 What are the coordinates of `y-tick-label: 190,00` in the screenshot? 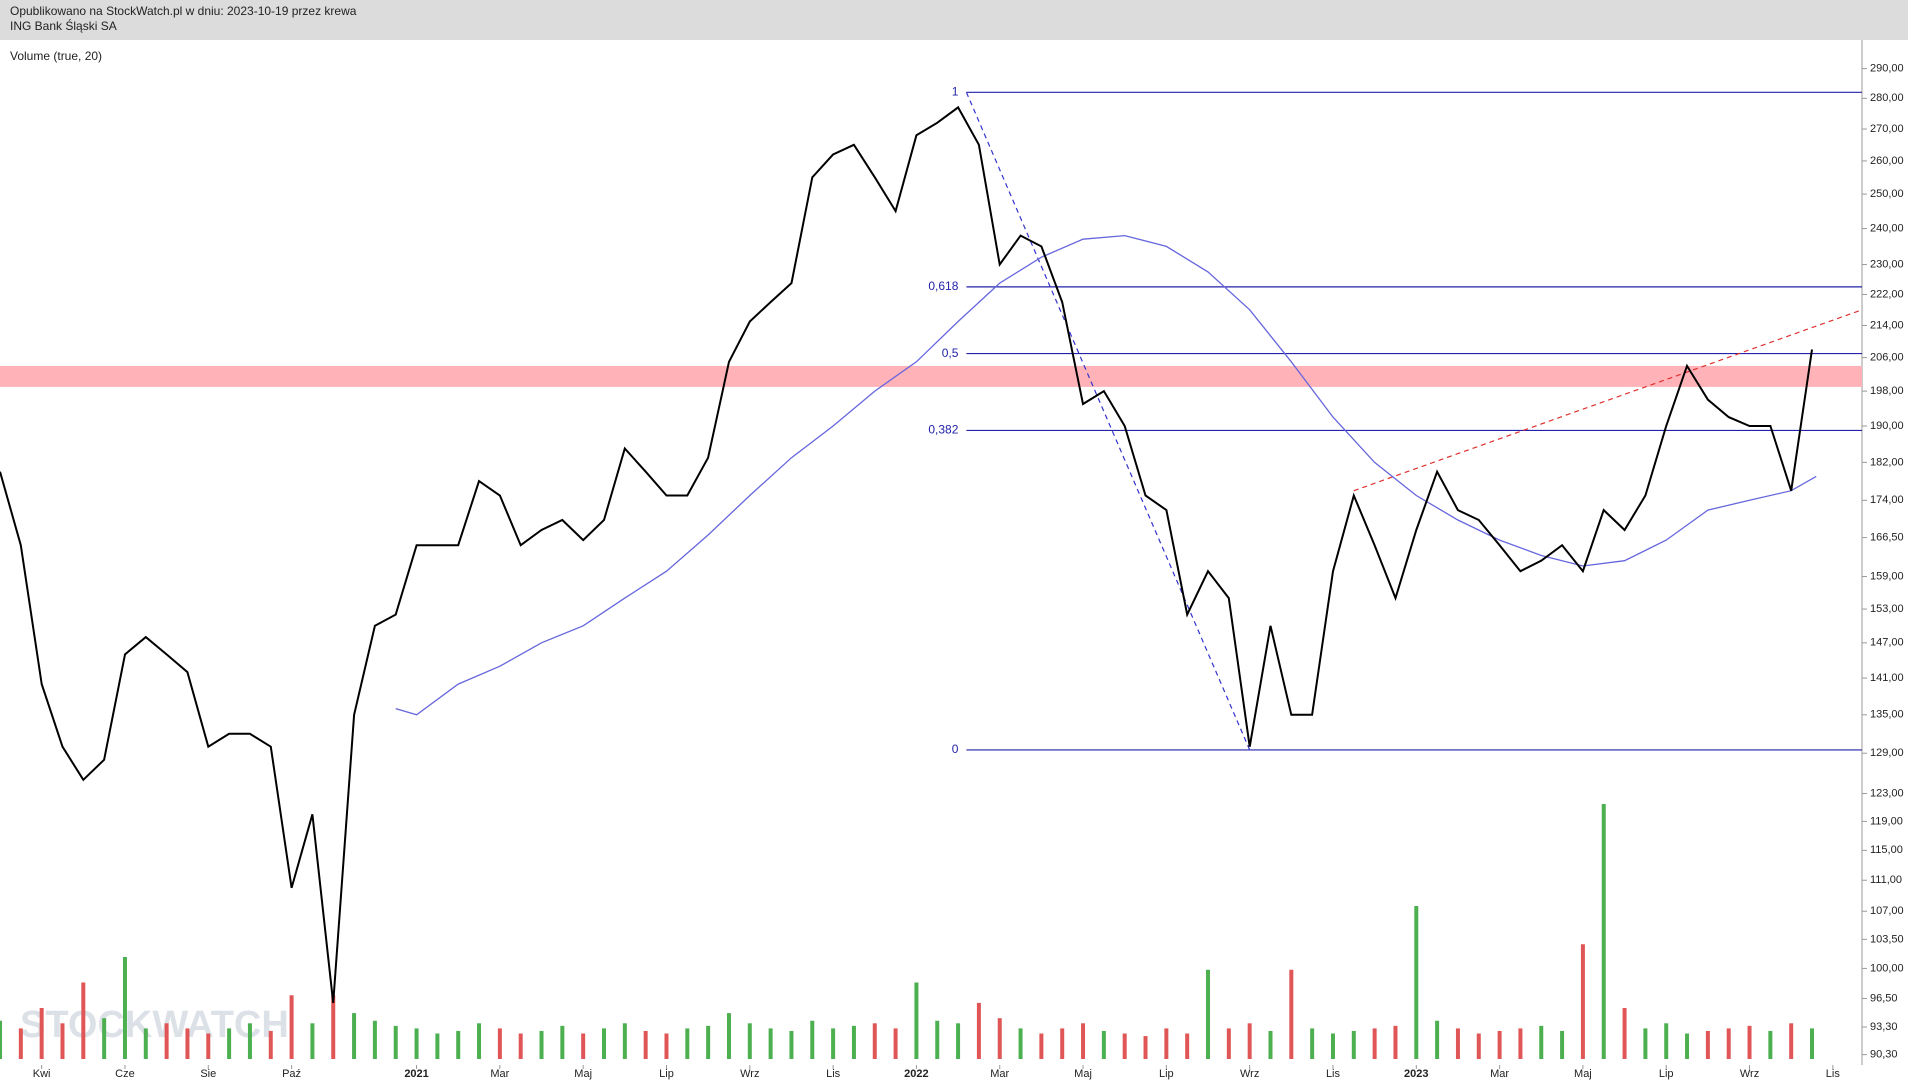 It's located at (1887, 426).